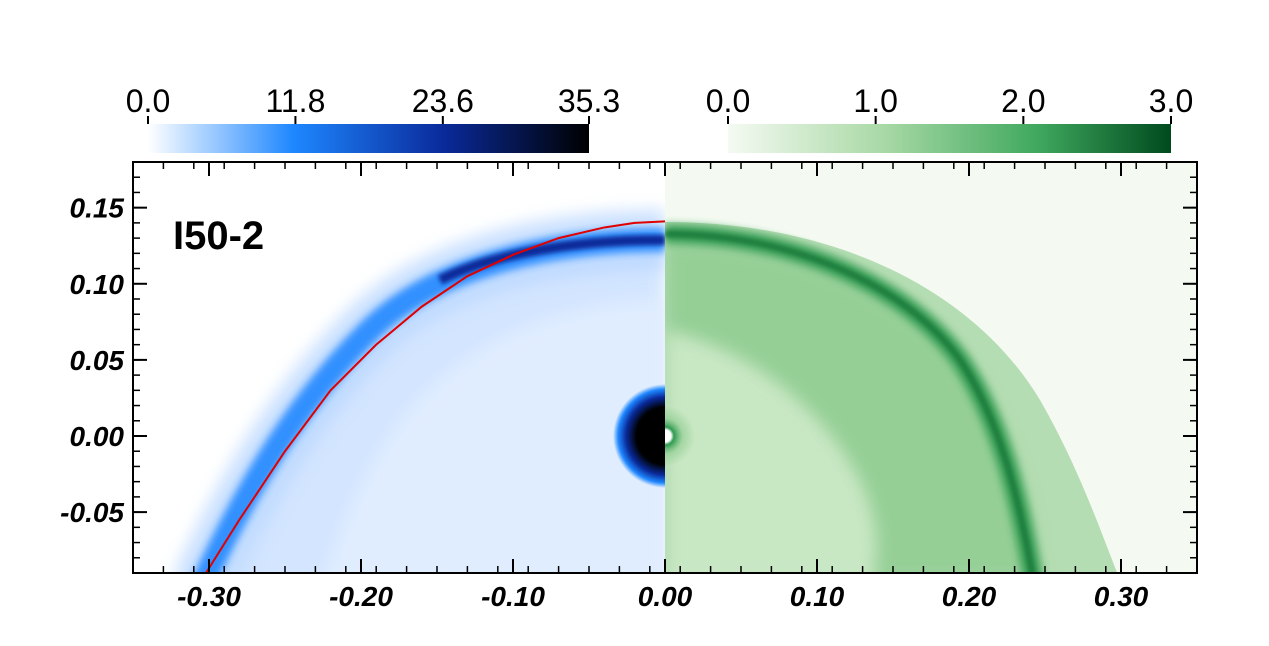  Describe the element at coordinates (969, 596) in the screenshot. I see `x-tick-label: 0.20` at that location.